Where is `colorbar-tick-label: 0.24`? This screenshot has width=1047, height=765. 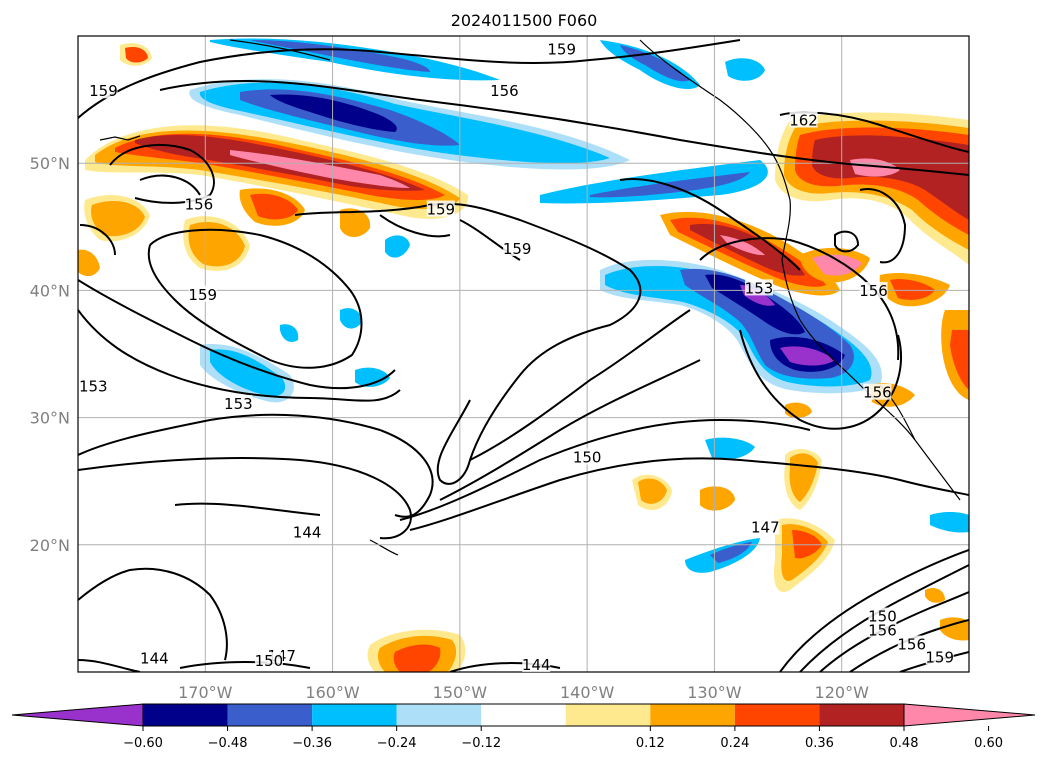 colorbar-tick-label: 0.24 is located at coordinates (734, 743).